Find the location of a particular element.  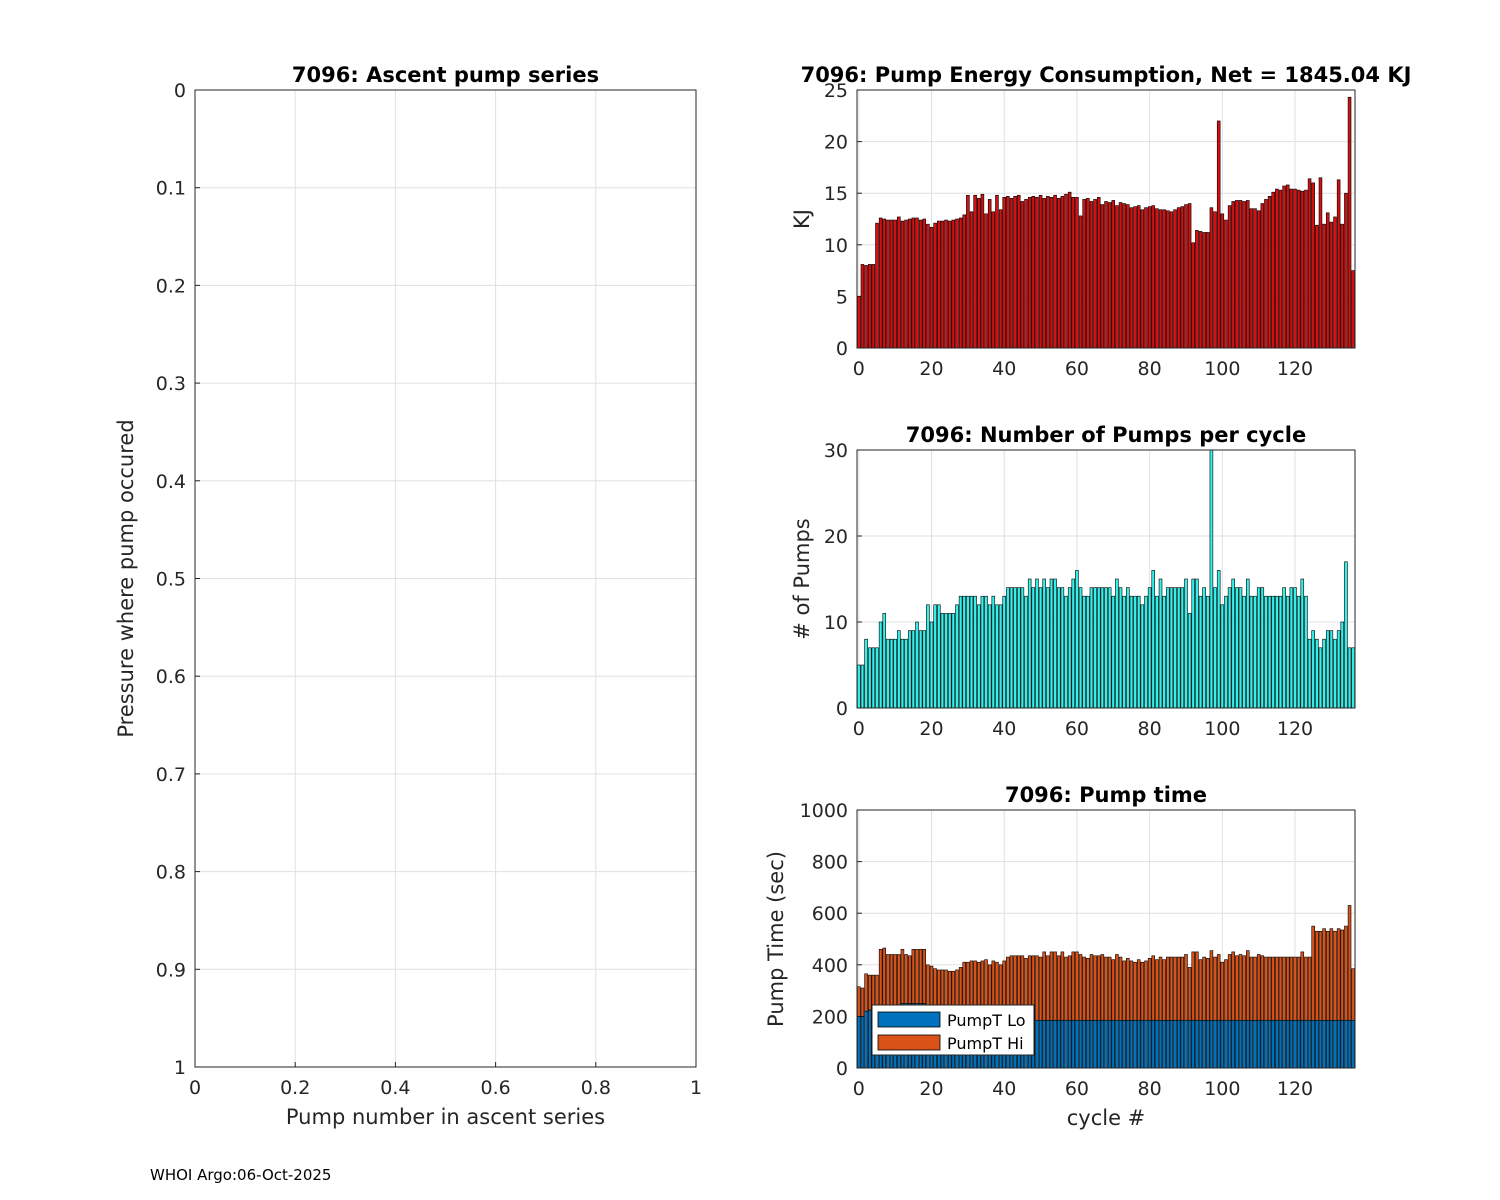

x-tick-label: 40 is located at coordinates (1004, 729).